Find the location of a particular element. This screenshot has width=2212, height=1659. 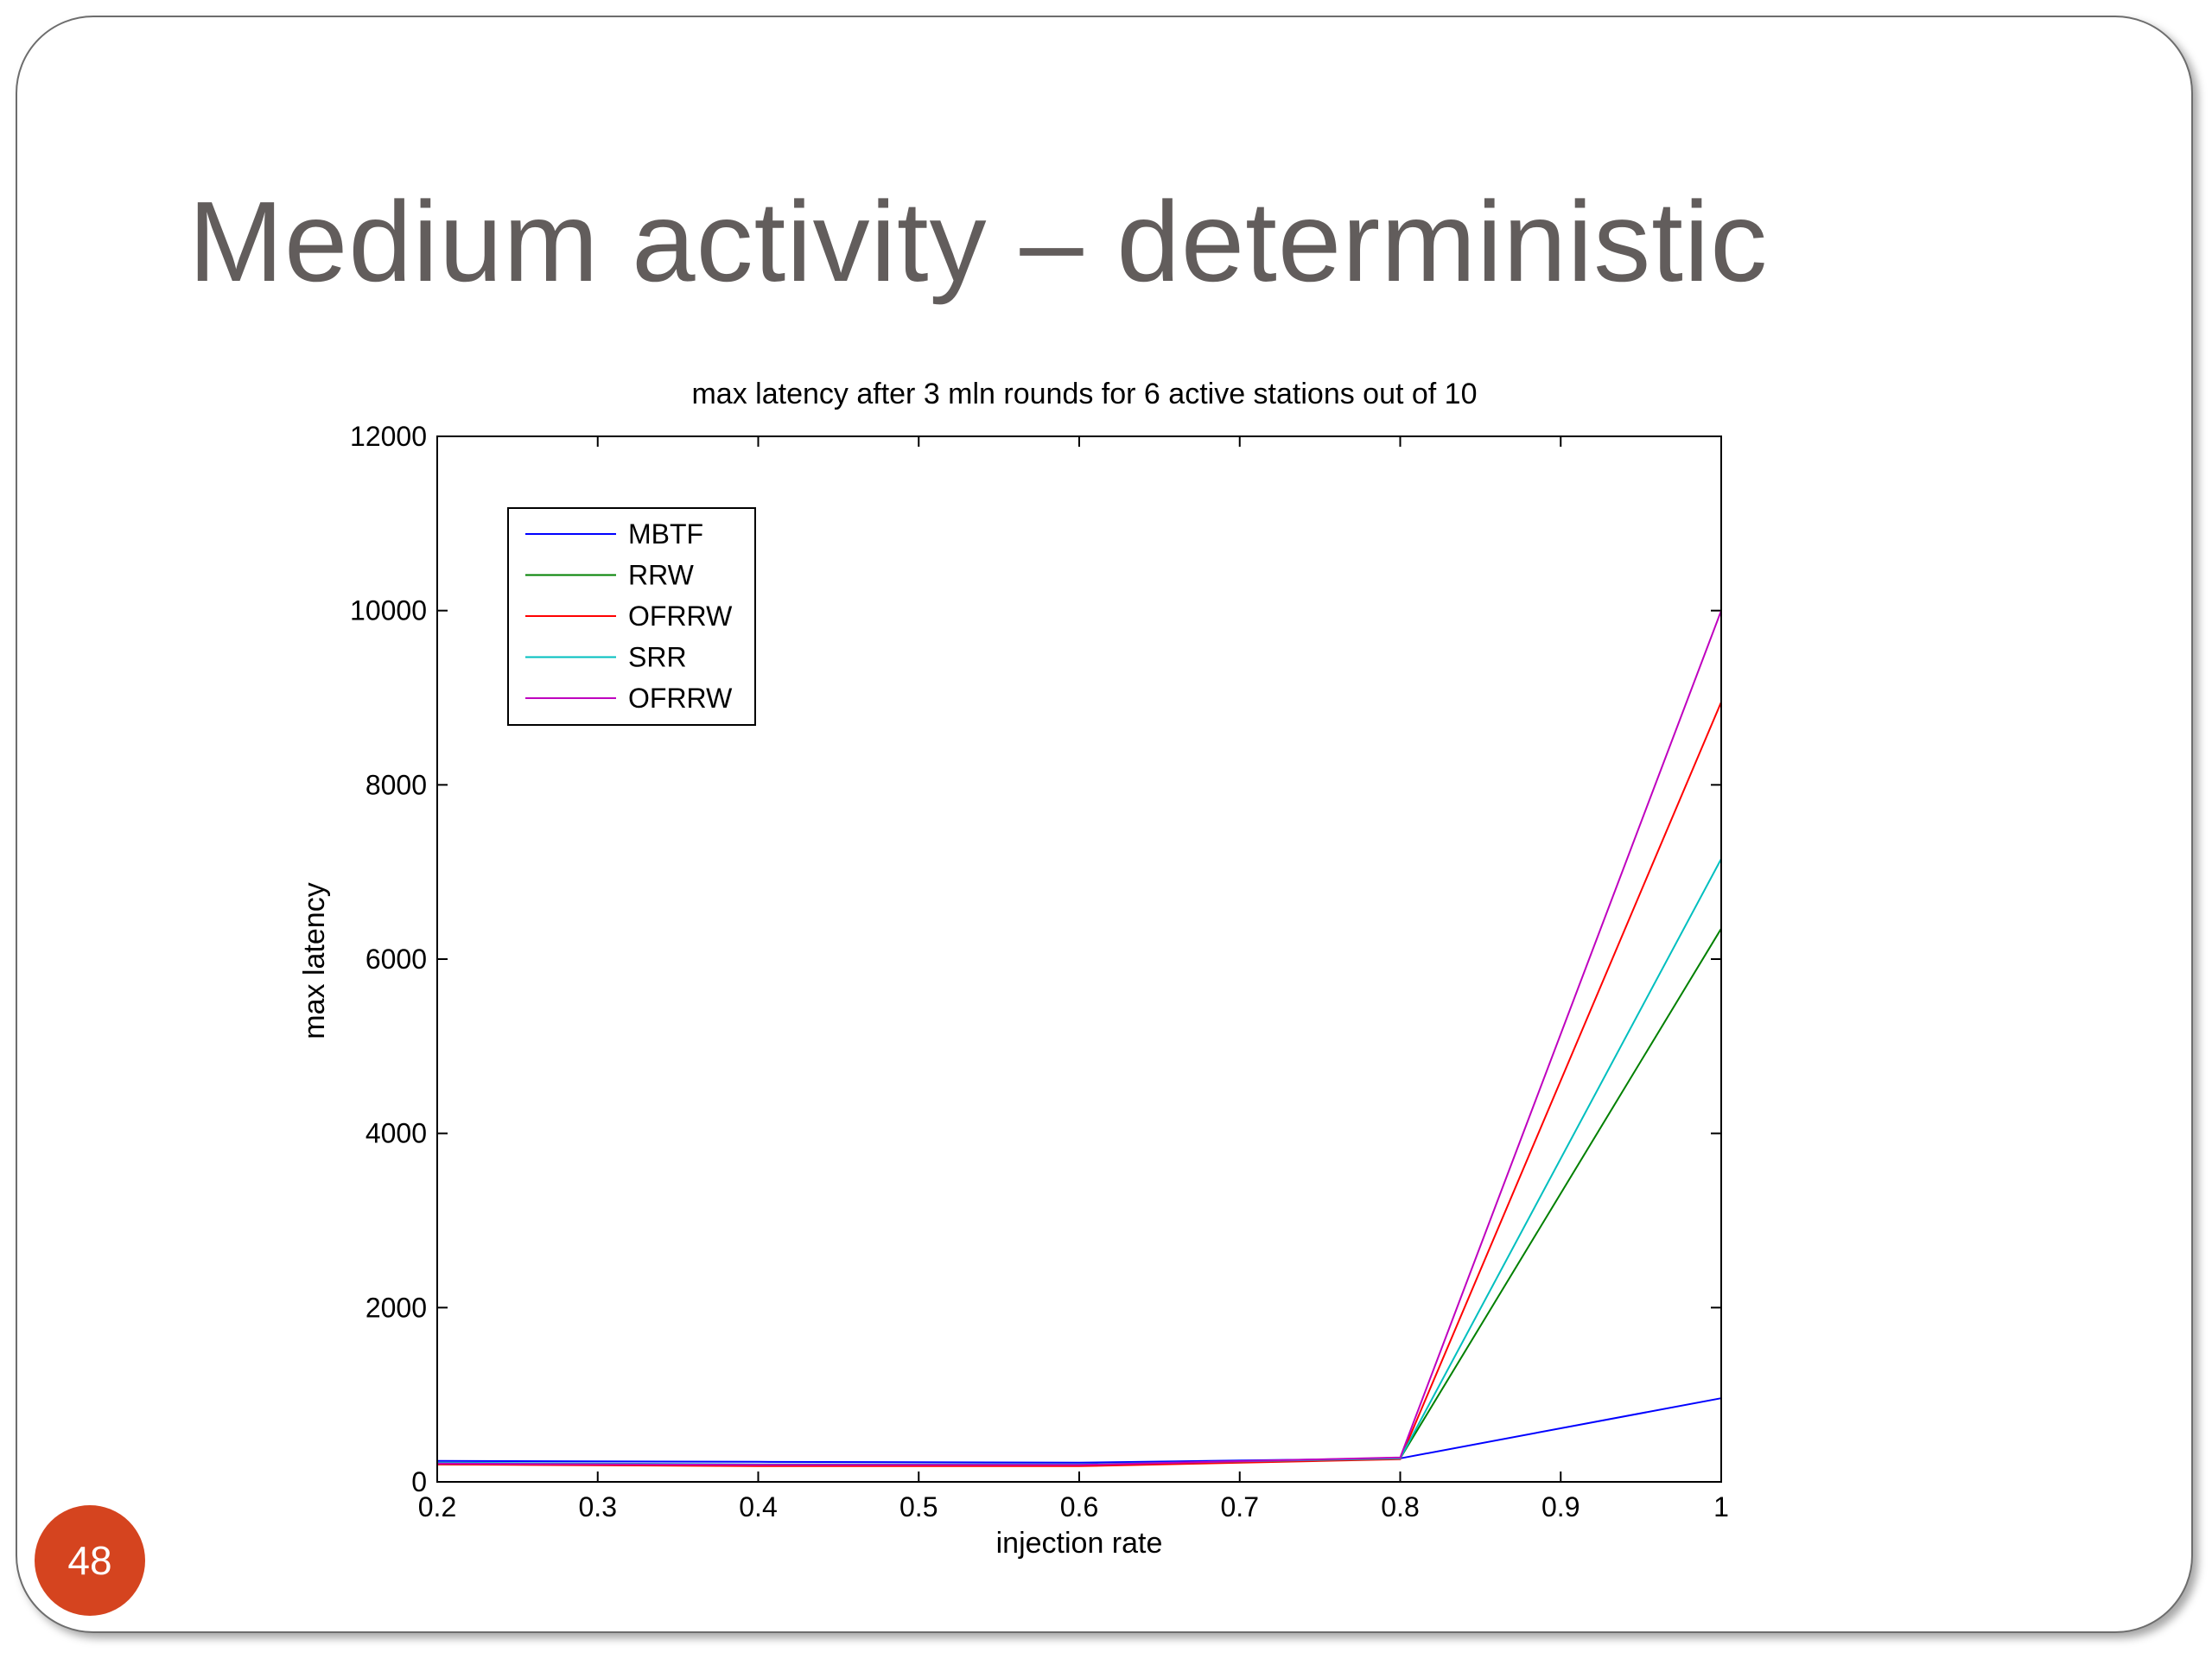

y-tick-label: 4000 is located at coordinates (396, 1133).